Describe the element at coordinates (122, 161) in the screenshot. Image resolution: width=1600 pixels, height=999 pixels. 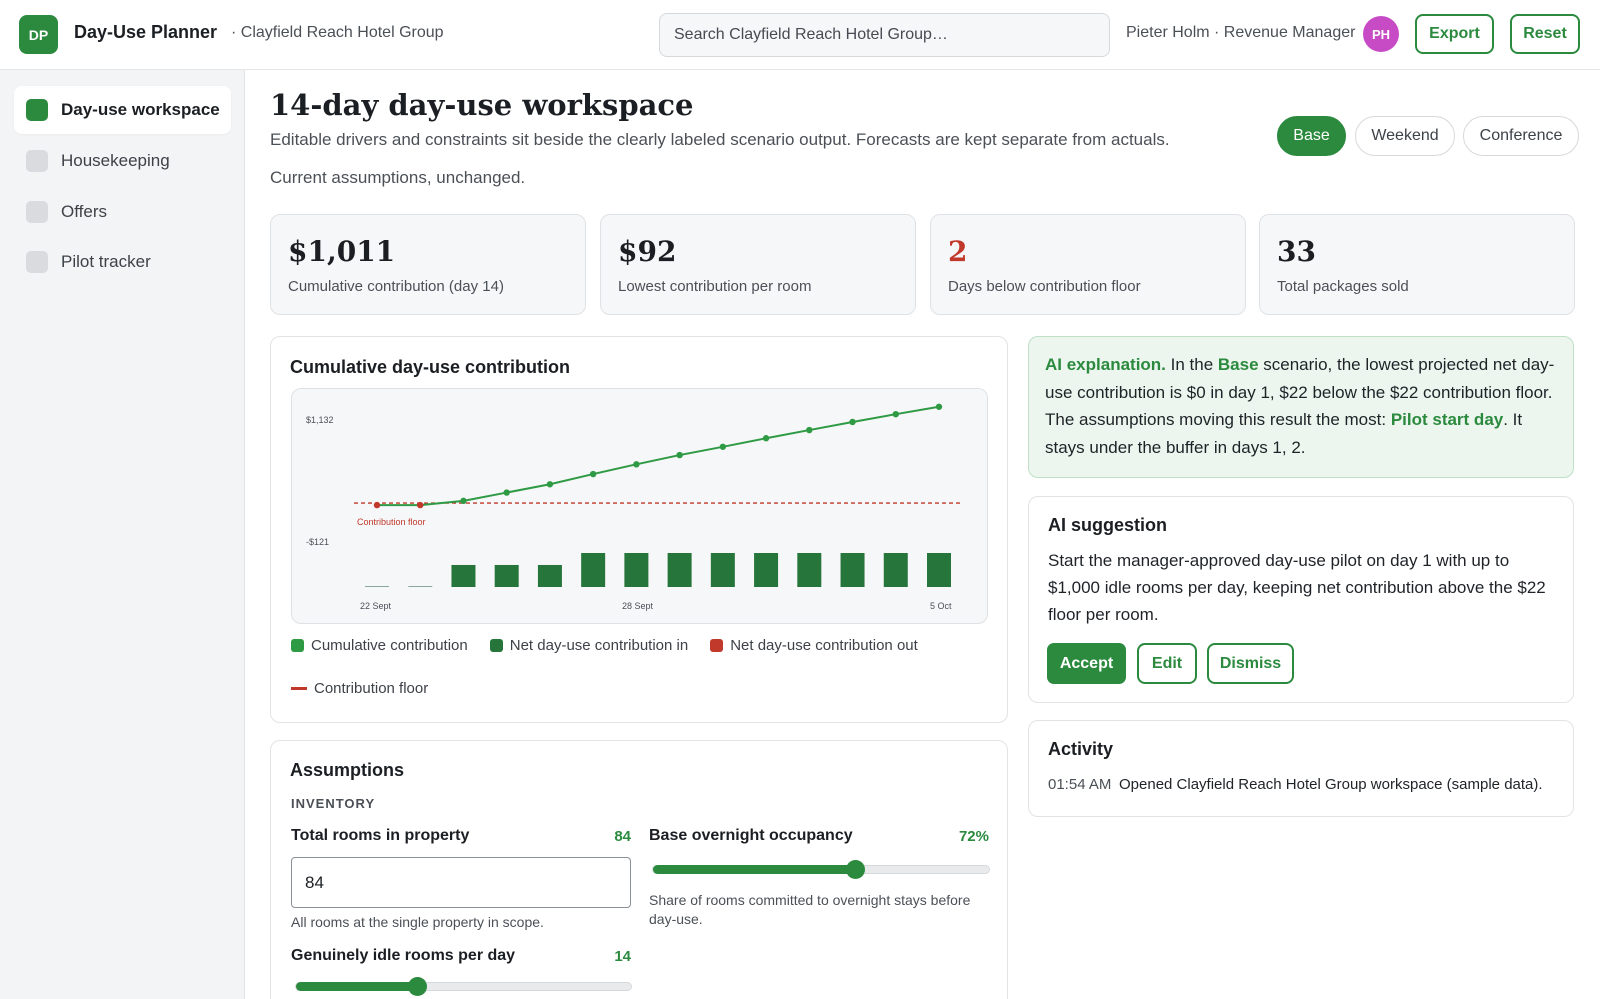
I see `sidebar-item-housekeeping: Housekeeping` at that location.